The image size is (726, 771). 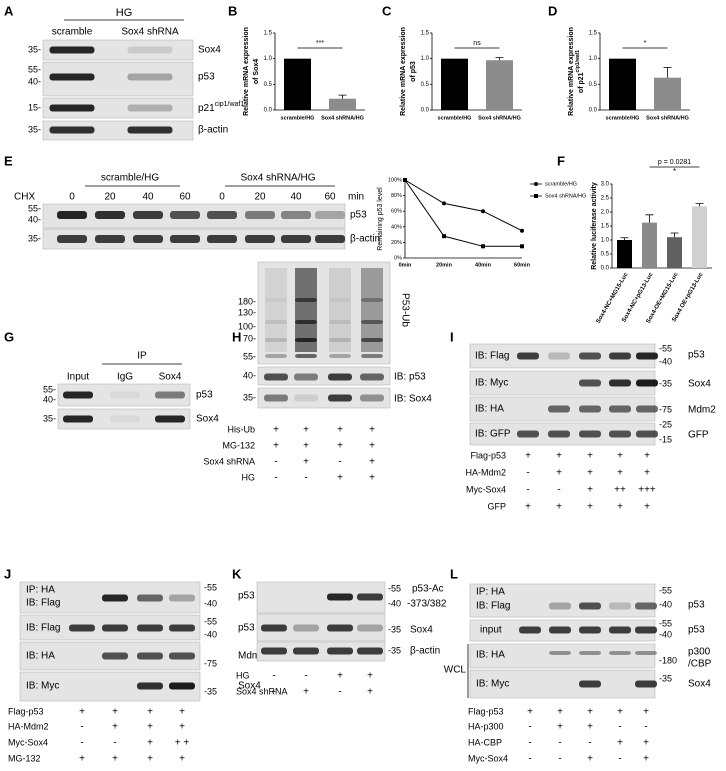 I want to click on mw-marker: -40, so click(x=210, y=634).